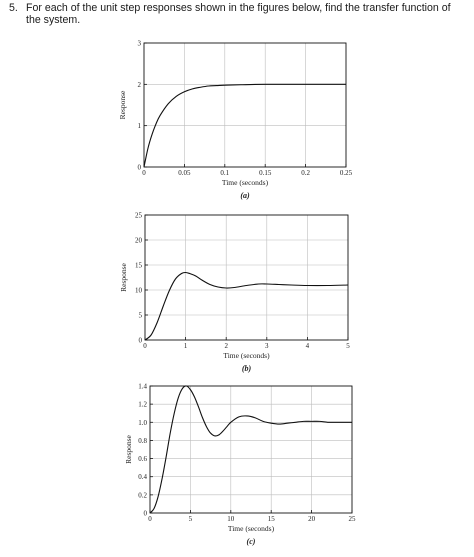 Image resolution: width=474 pixels, height=557 pixels. What do you see at coordinates (224, 173) in the screenshot?
I see `x-tick-label: 0.1` at bounding box center [224, 173].